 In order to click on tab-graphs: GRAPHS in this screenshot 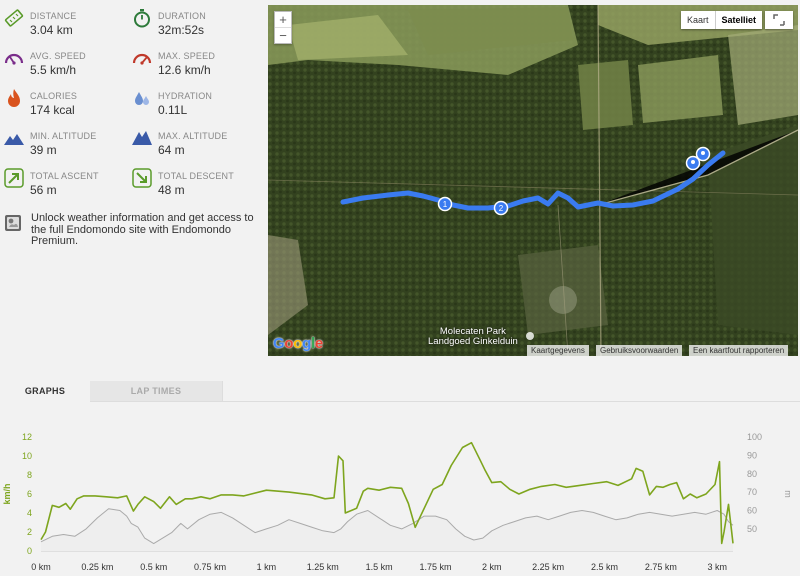, I will do `click(45, 391)`.